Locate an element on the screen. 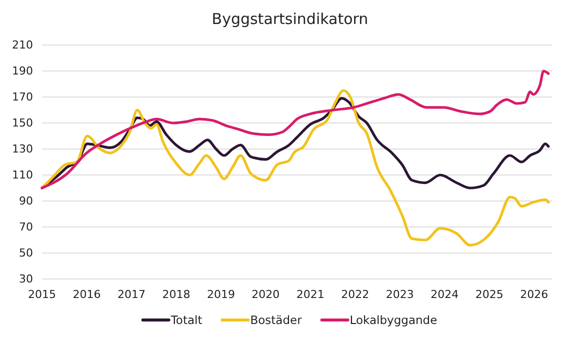 This screenshot has width=580, height=344. legend-label: Lokalbyggande is located at coordinates (394, 320).